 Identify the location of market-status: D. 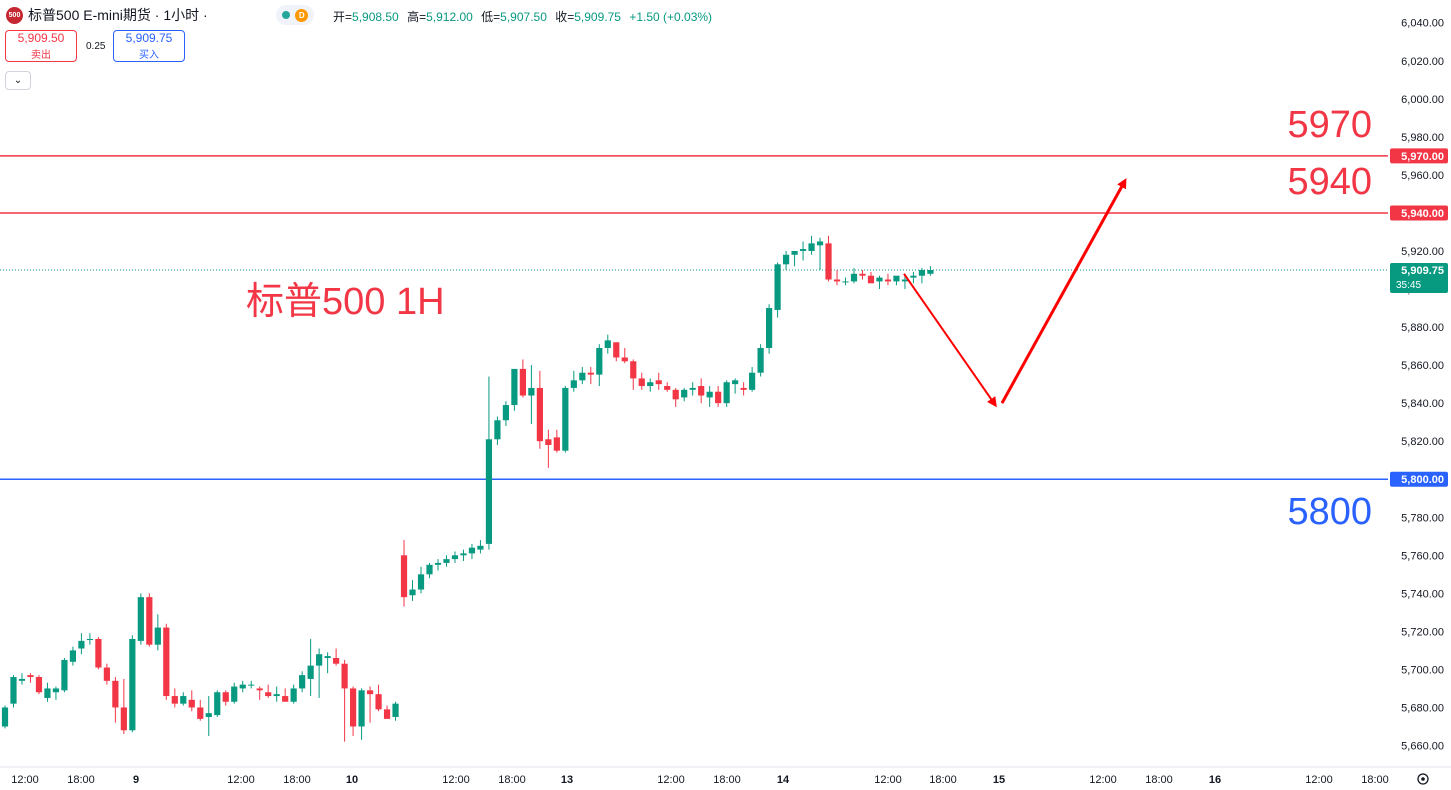
(295, 15).